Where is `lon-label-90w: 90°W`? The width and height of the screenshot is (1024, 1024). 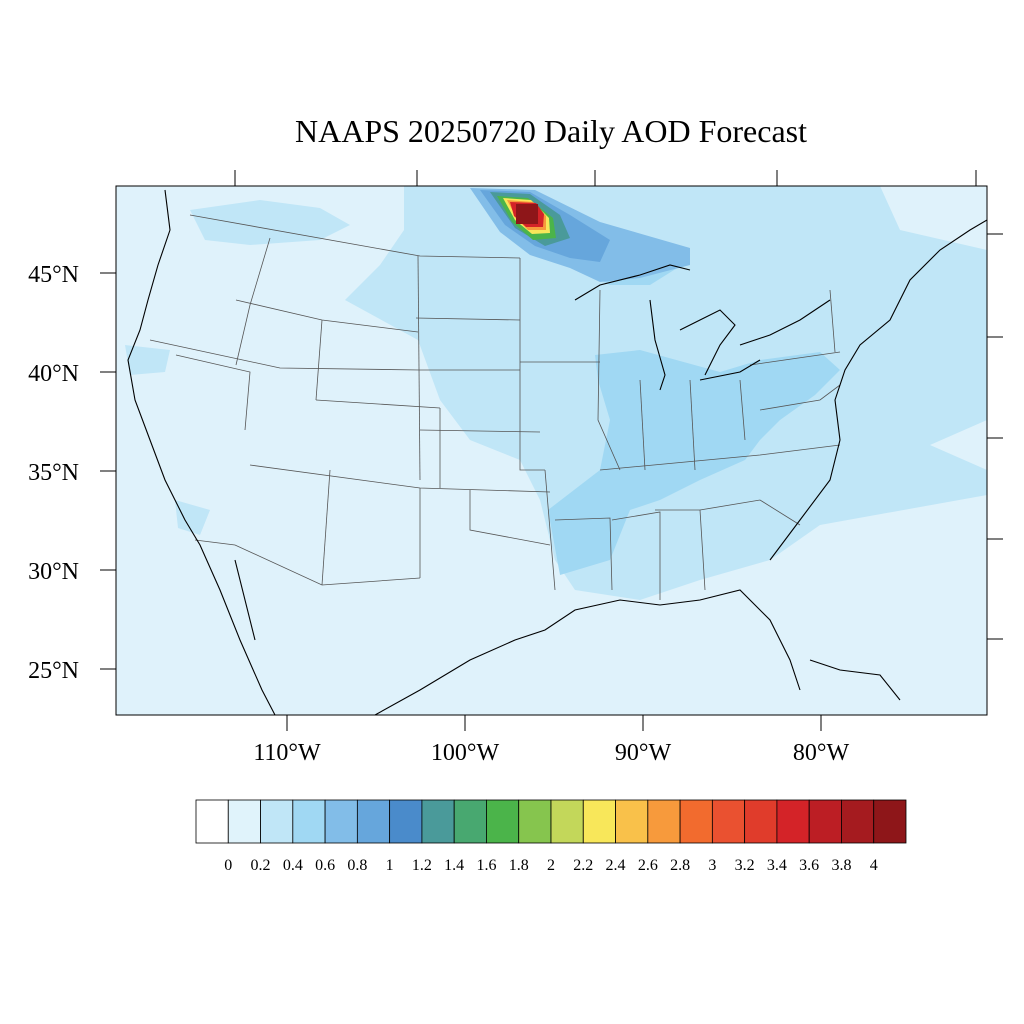
lon-label-90w: 90°W is located at coordinates (643, 753).